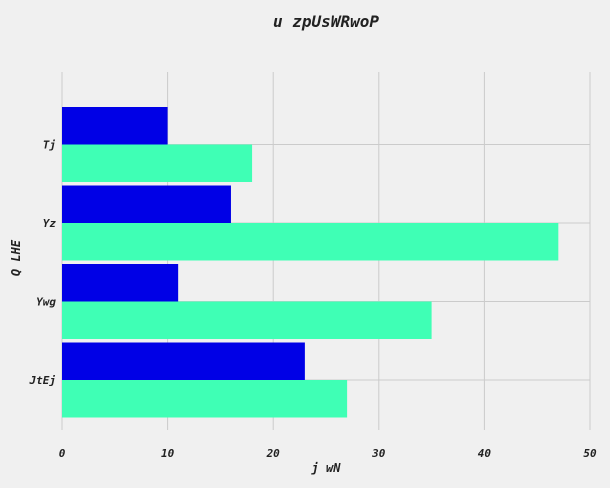 The image size is (610, 488). What do you see at coordinates (590, 453) in the screenshot?
I see `x-tick-label: 50` at bounding box center [590, 453].